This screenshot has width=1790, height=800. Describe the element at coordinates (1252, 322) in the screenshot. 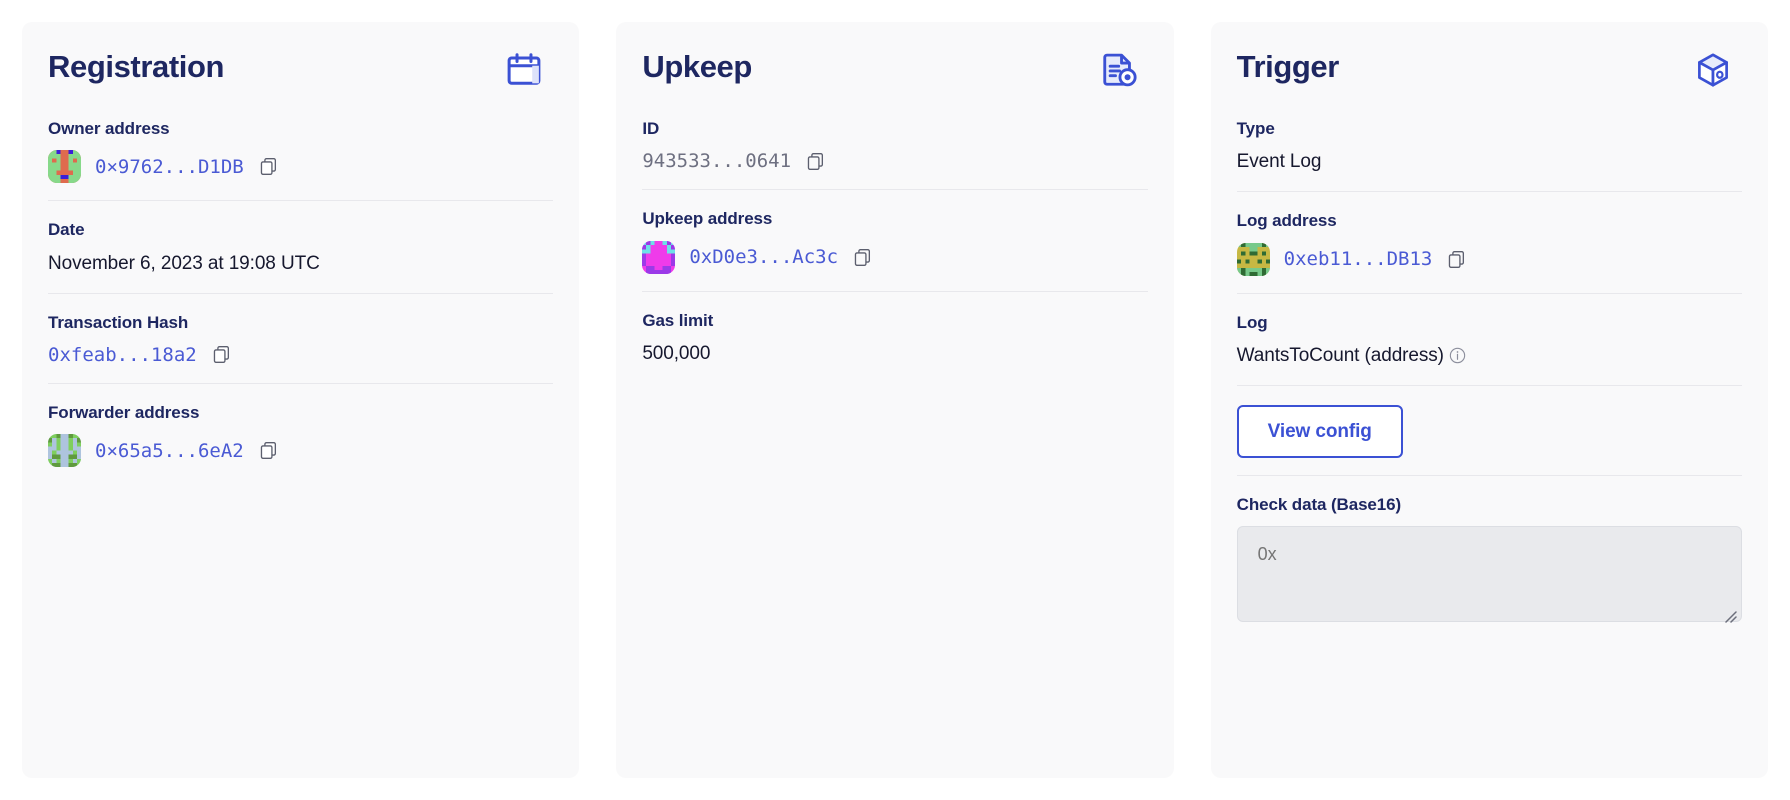

I see `field-label-log: Log` at that location.